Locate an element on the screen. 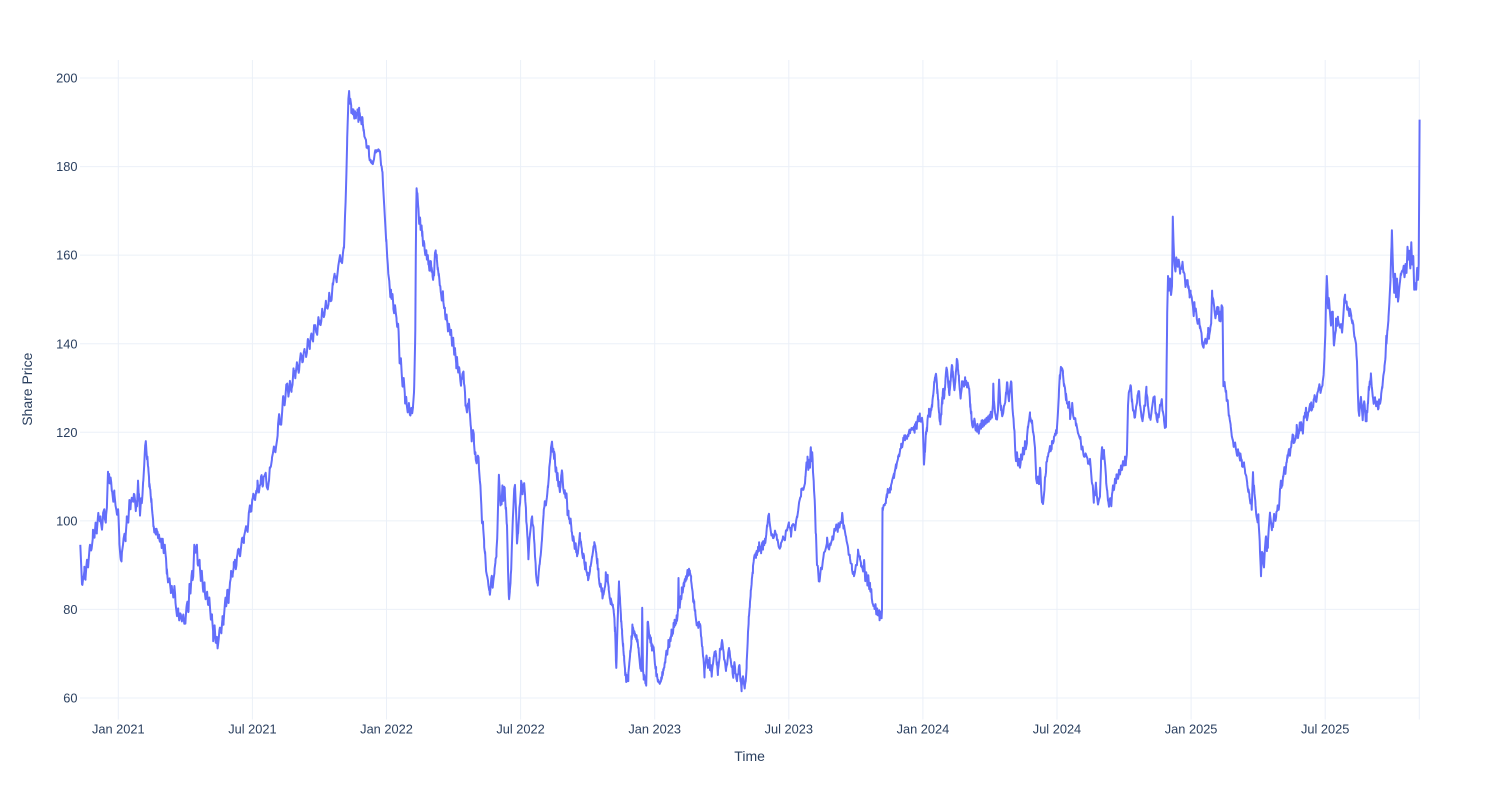 The image size is (1500, 800). svg-text: Jan 2024 is located at coordinates (923, 729).